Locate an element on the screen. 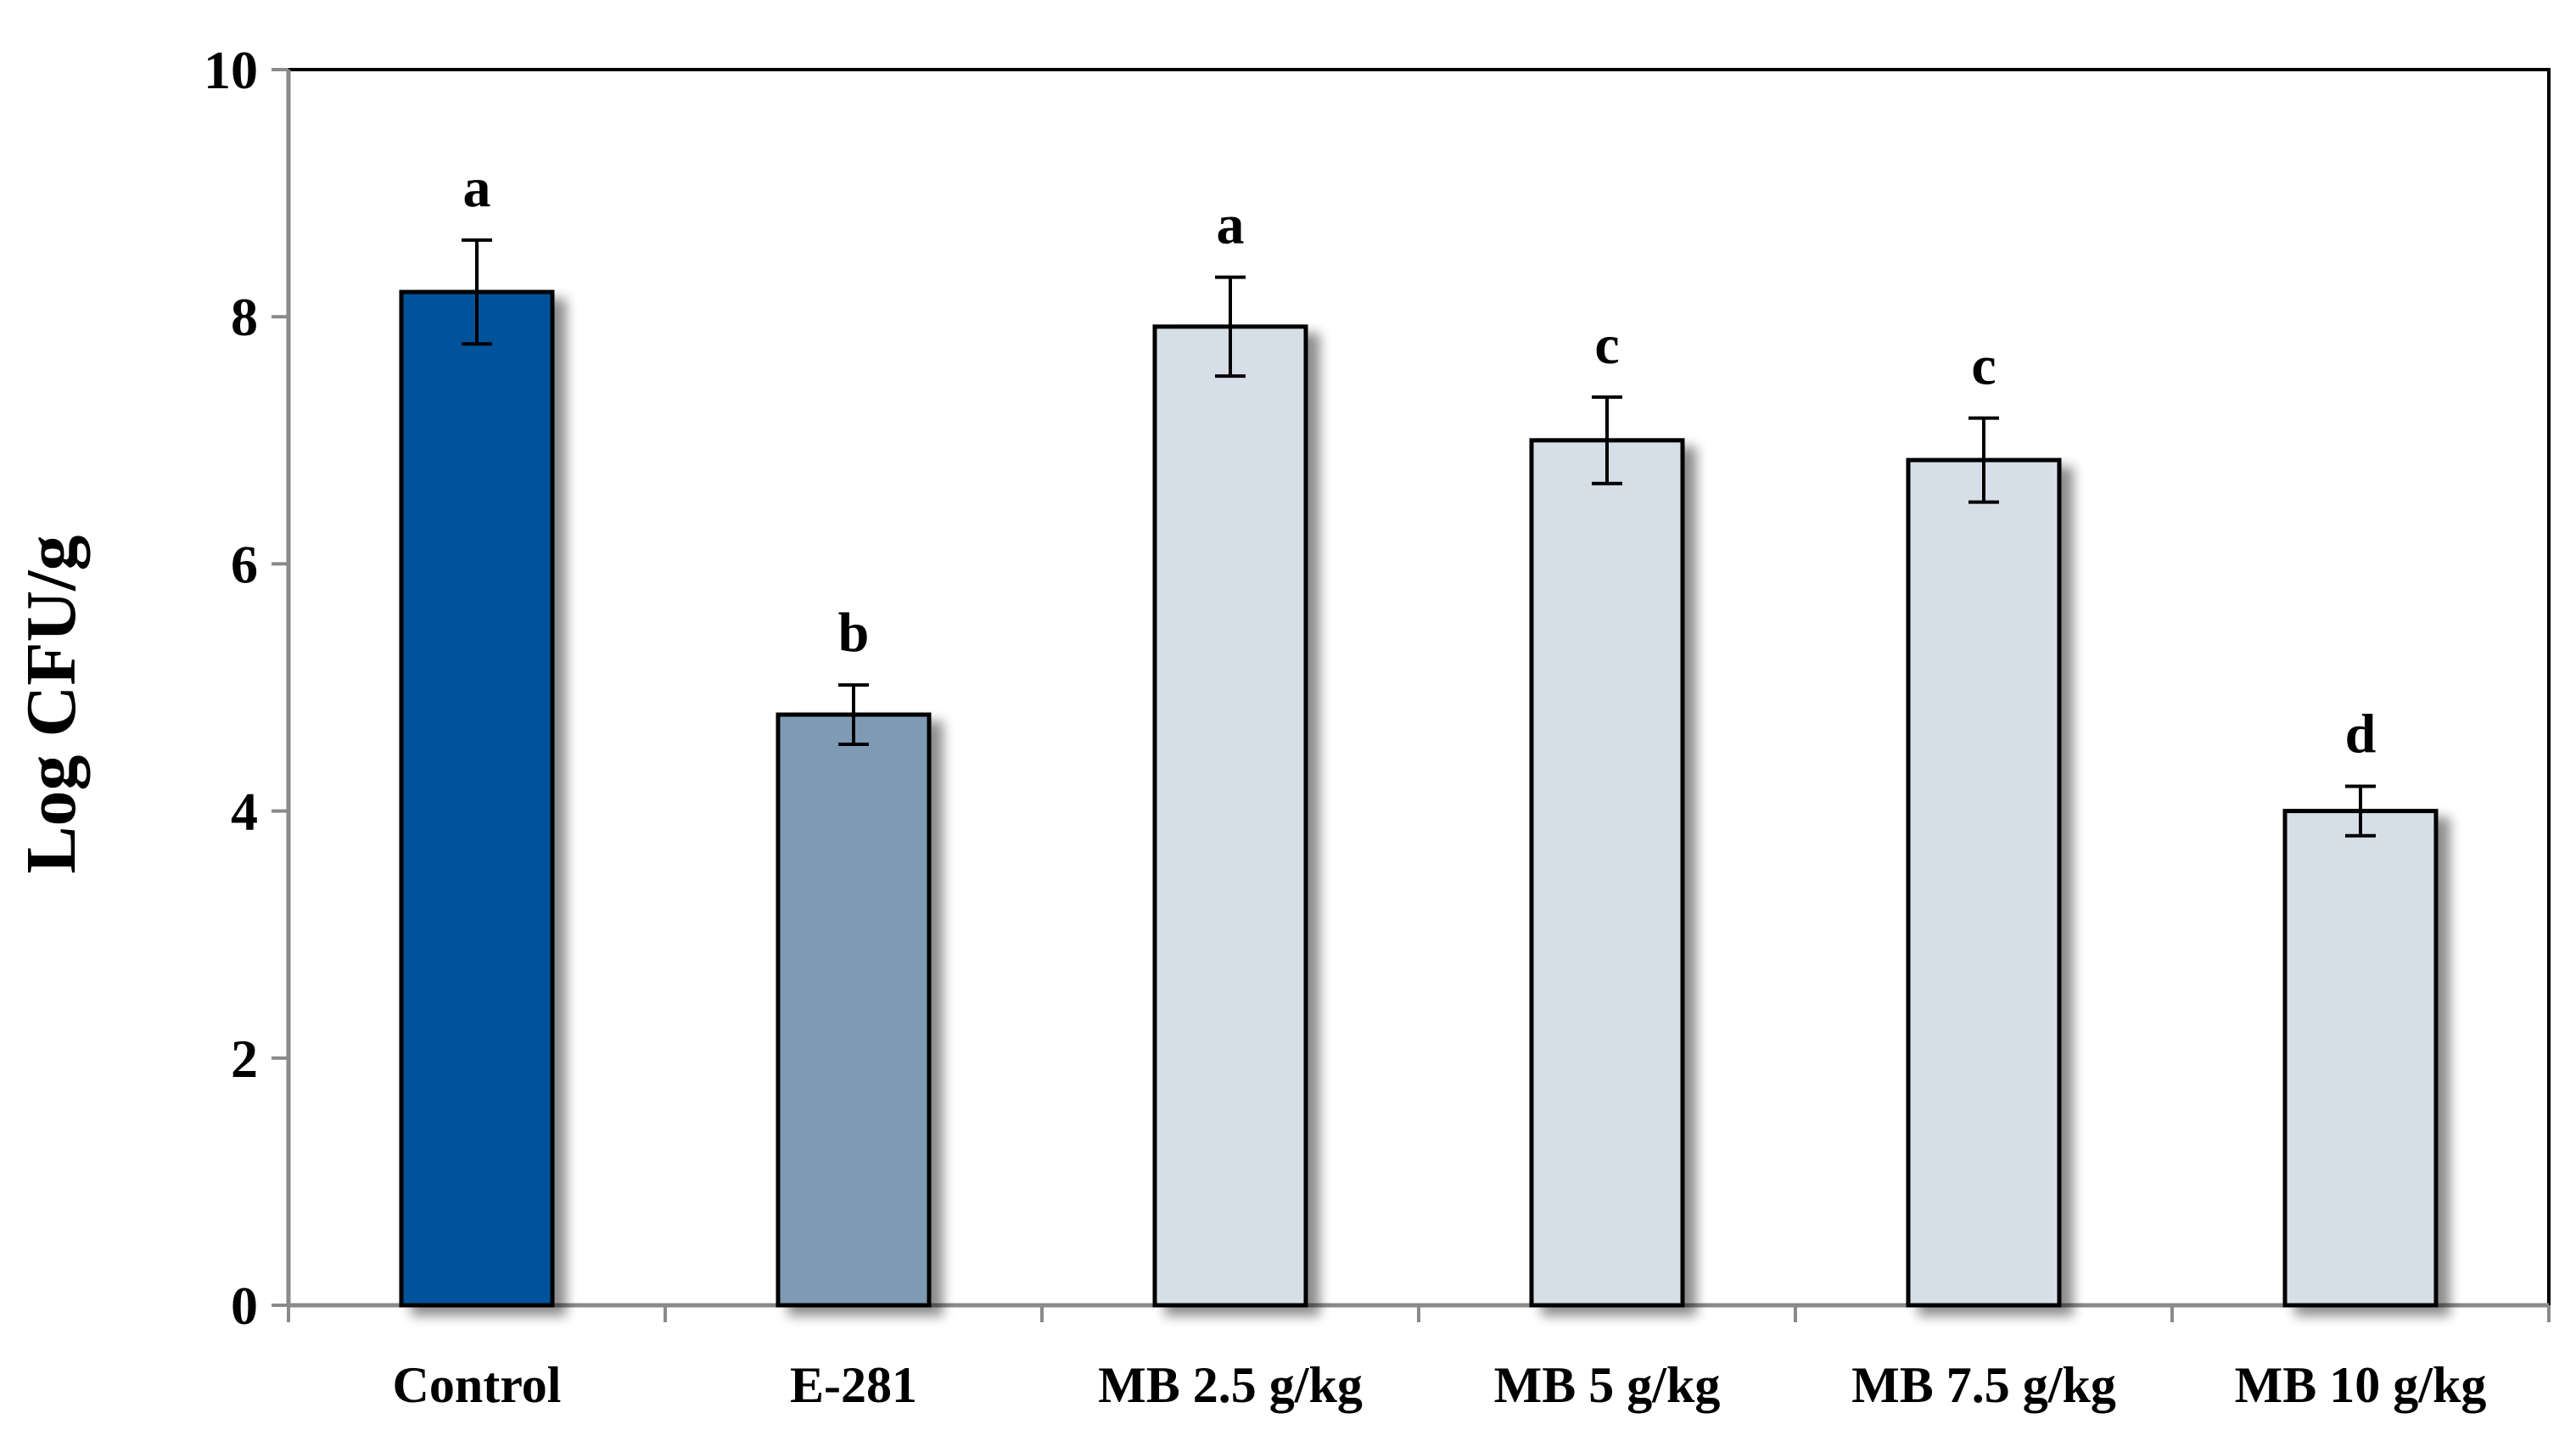 The image size is (2576, 1447). significance-label: b is located at coordinates (854, 633).